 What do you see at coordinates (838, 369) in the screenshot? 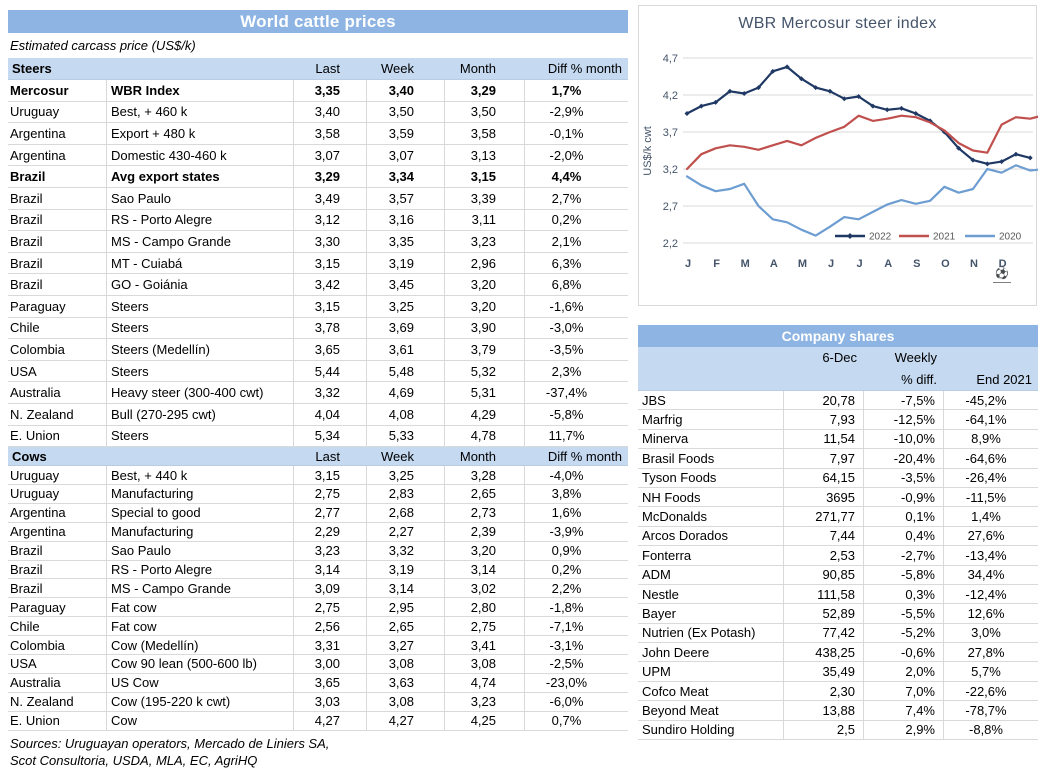
I see `company-shares-header: 6-Dec Weekly % diff. End 2021` at bounding box center [838, 369].